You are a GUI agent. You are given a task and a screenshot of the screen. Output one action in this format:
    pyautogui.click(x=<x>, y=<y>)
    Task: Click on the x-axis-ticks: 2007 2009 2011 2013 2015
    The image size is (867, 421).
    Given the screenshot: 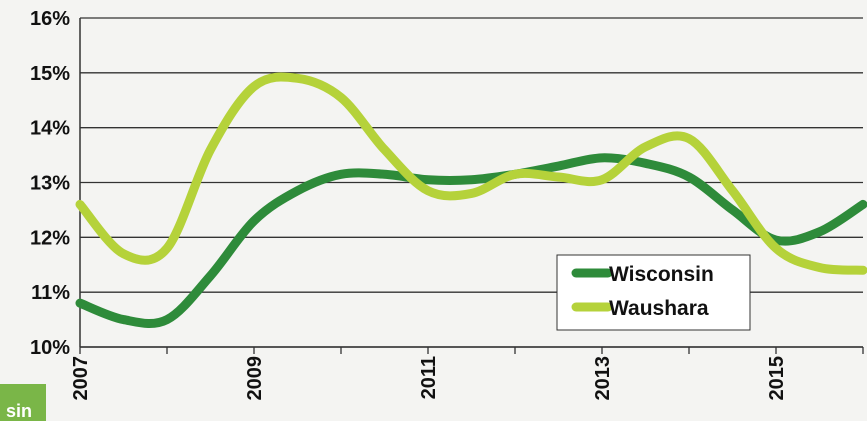 What is the action you would take?
    pyautogui.click(x=429, y=378)
    